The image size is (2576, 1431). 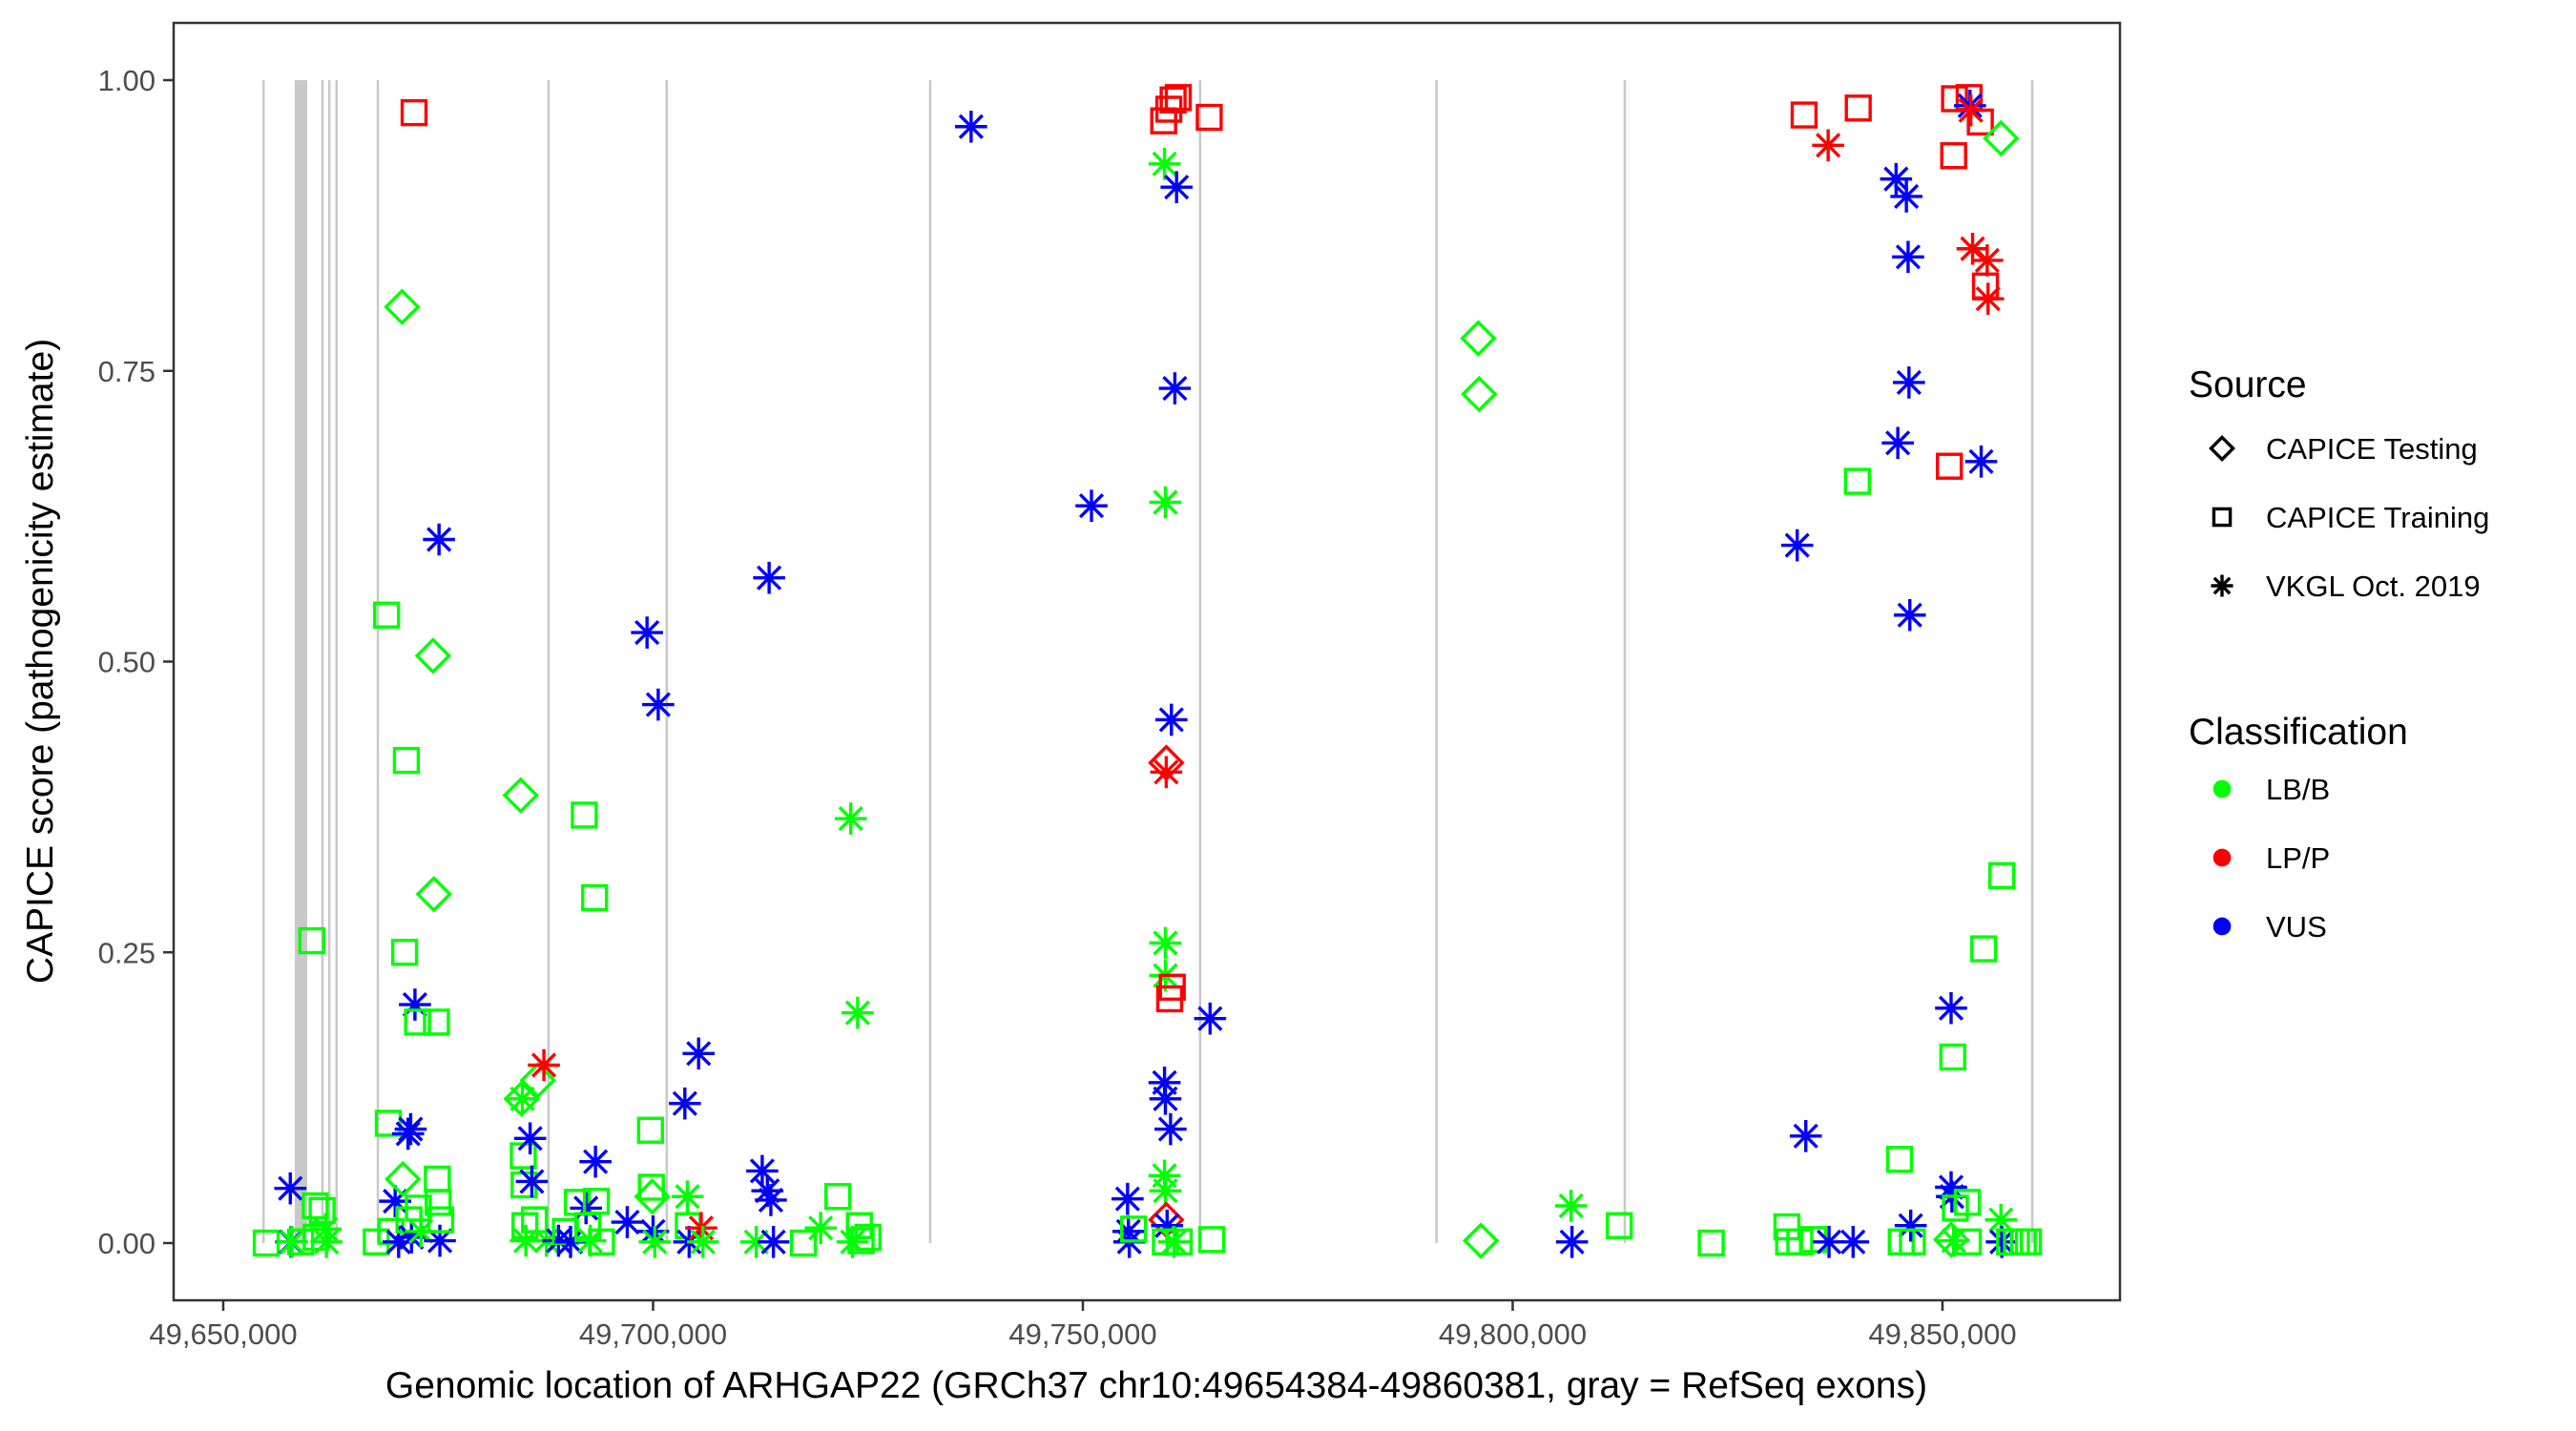 What do you see at coordinates (2373, 586) in the screenshot?
I see `legend-source-label: VKGL Oct. 2019` at bounding box center [2373, 586].